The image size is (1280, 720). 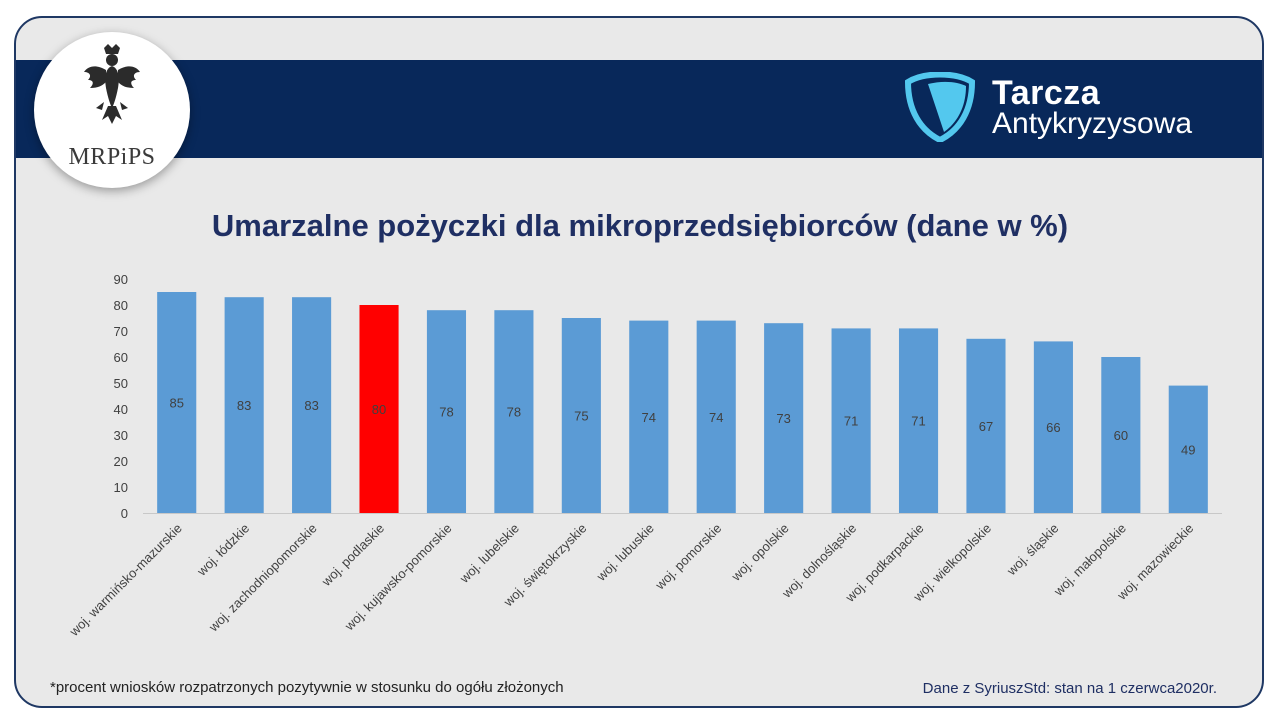 I want to click on data-label: 85, so click(x=176, y=403).